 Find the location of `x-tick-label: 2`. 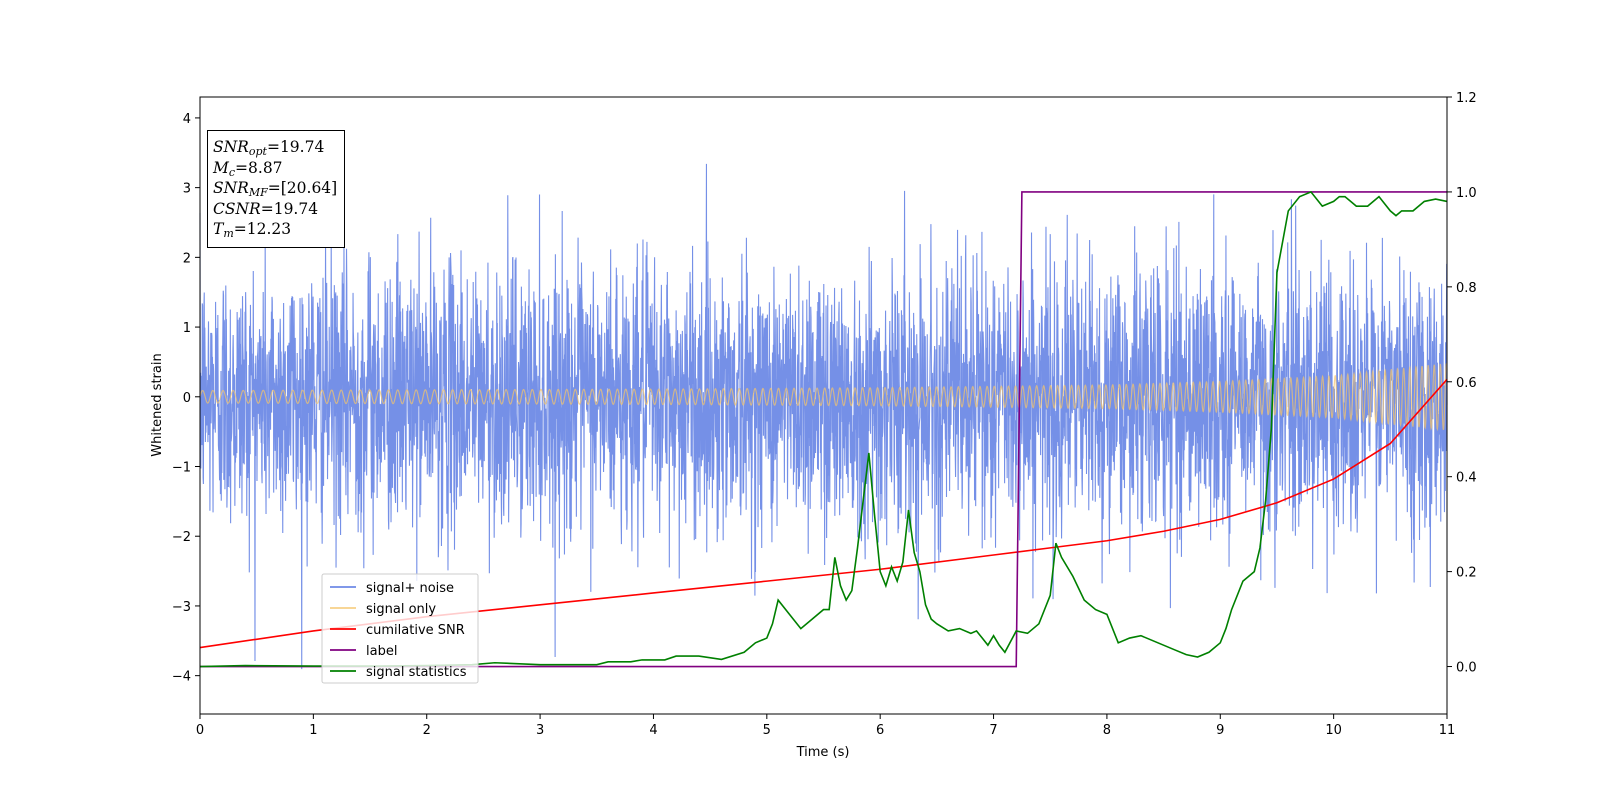

x-tick-label: 2 is located at coordinates (427, 730).